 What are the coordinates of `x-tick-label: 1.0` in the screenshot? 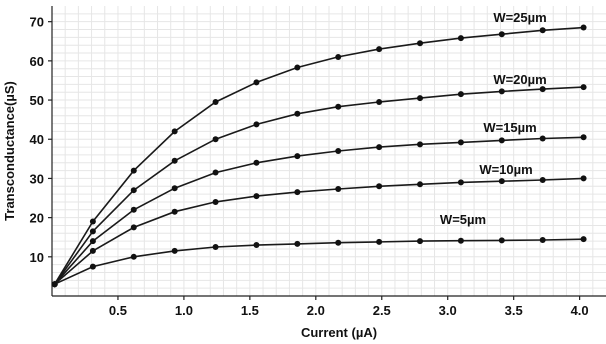 It's located at (184, 310).